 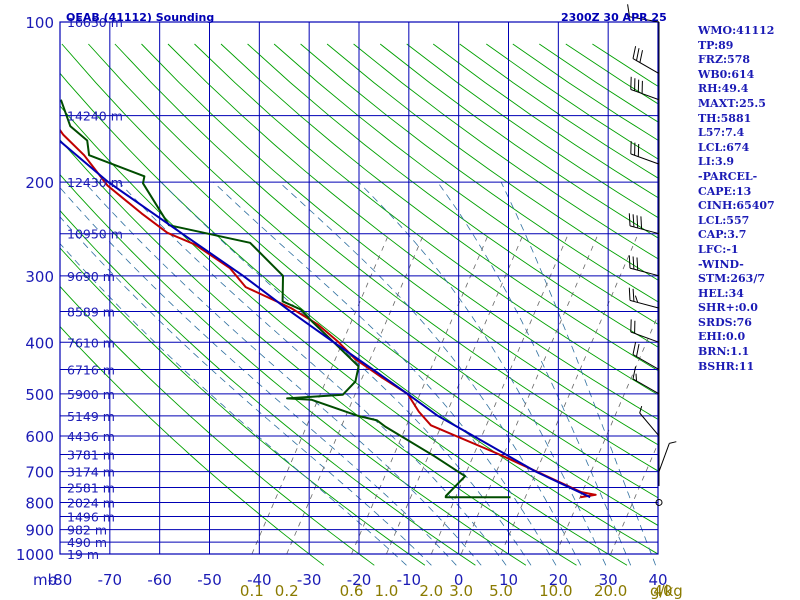 What do you see at coordinates (723, 89) in the screenshot?
I see `stat-line: RH:49.4` at bounding box center [723, 89].